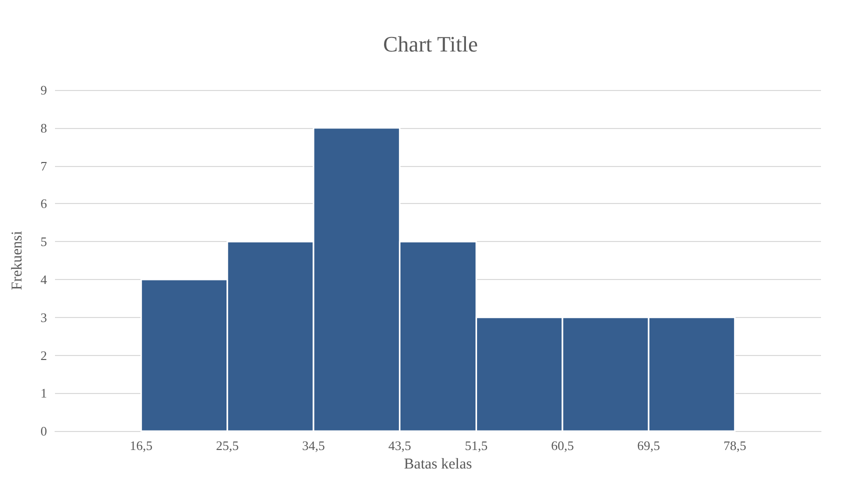 This screenshot has height=477, width=861. Describe the element at coordinates (476, 446) in the screenshot. I see `x-tick-label: 51,5` at that location.